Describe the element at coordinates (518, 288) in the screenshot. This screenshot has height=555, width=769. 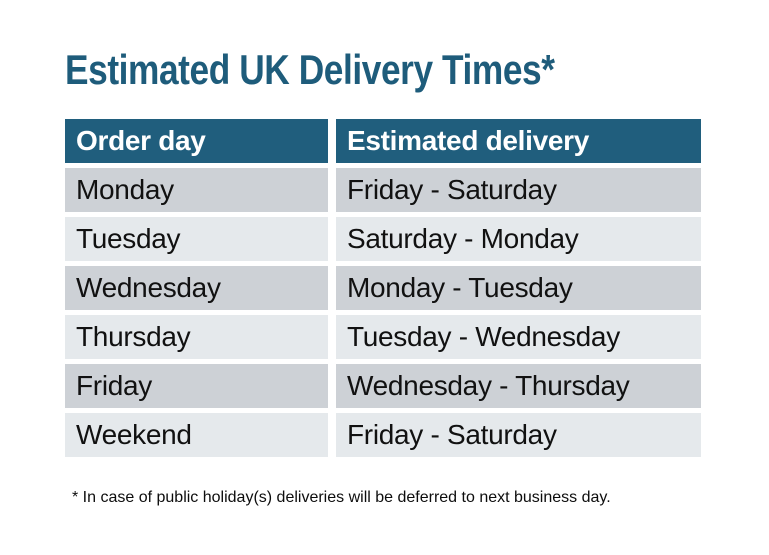
I see `delivery-cell-wednesday: Monday - Tuesday` at that location.